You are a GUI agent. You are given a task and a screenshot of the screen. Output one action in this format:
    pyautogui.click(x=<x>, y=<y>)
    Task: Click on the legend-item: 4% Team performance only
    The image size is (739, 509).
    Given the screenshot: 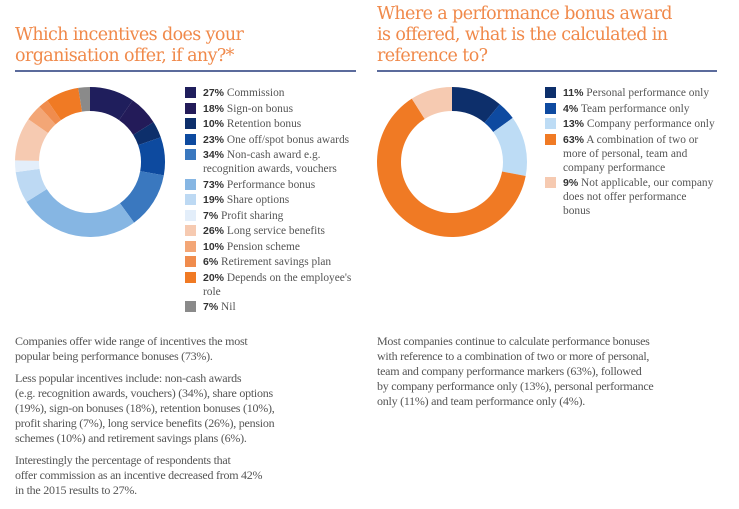 What is the action you would take?
    pyautogui.click(x=630, y=109)
    